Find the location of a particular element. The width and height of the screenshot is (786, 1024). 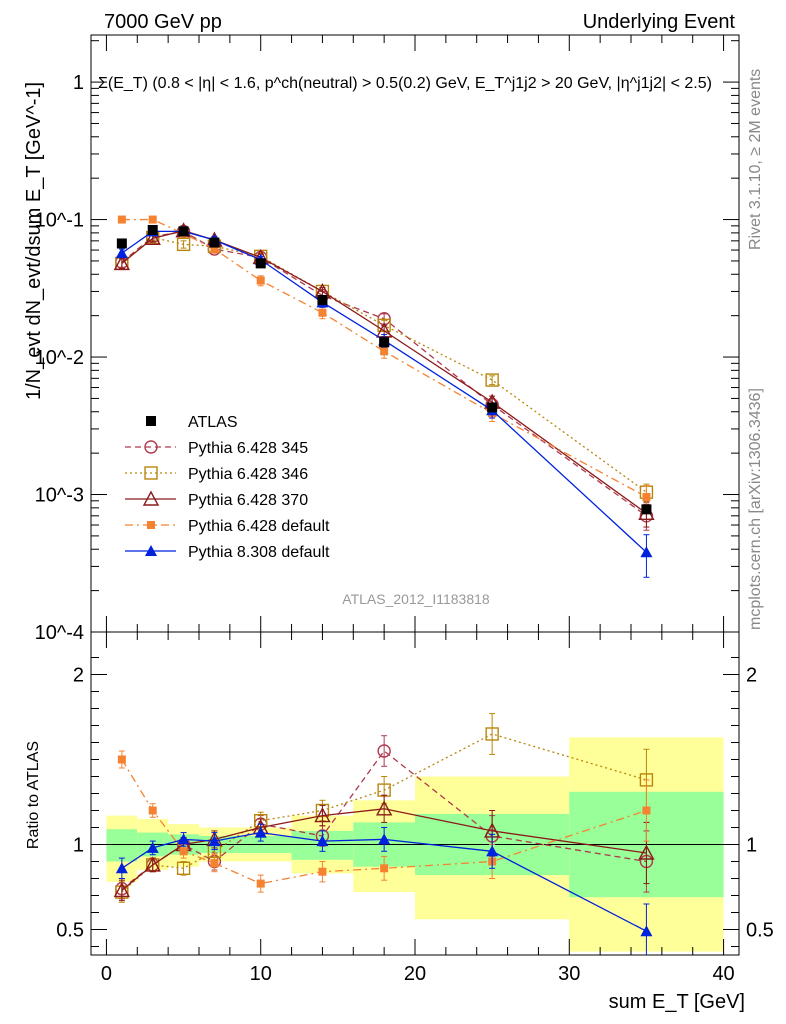

legend-item-p345: Pythia 6.428 345 is located at coordinates (216, 448).